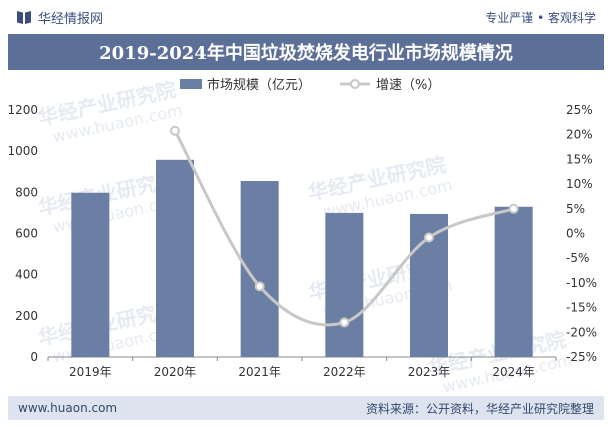 The height and width of the screenshot is (427, 612). I want to click on y-right-tick-label: -25%, so click(581, 357).